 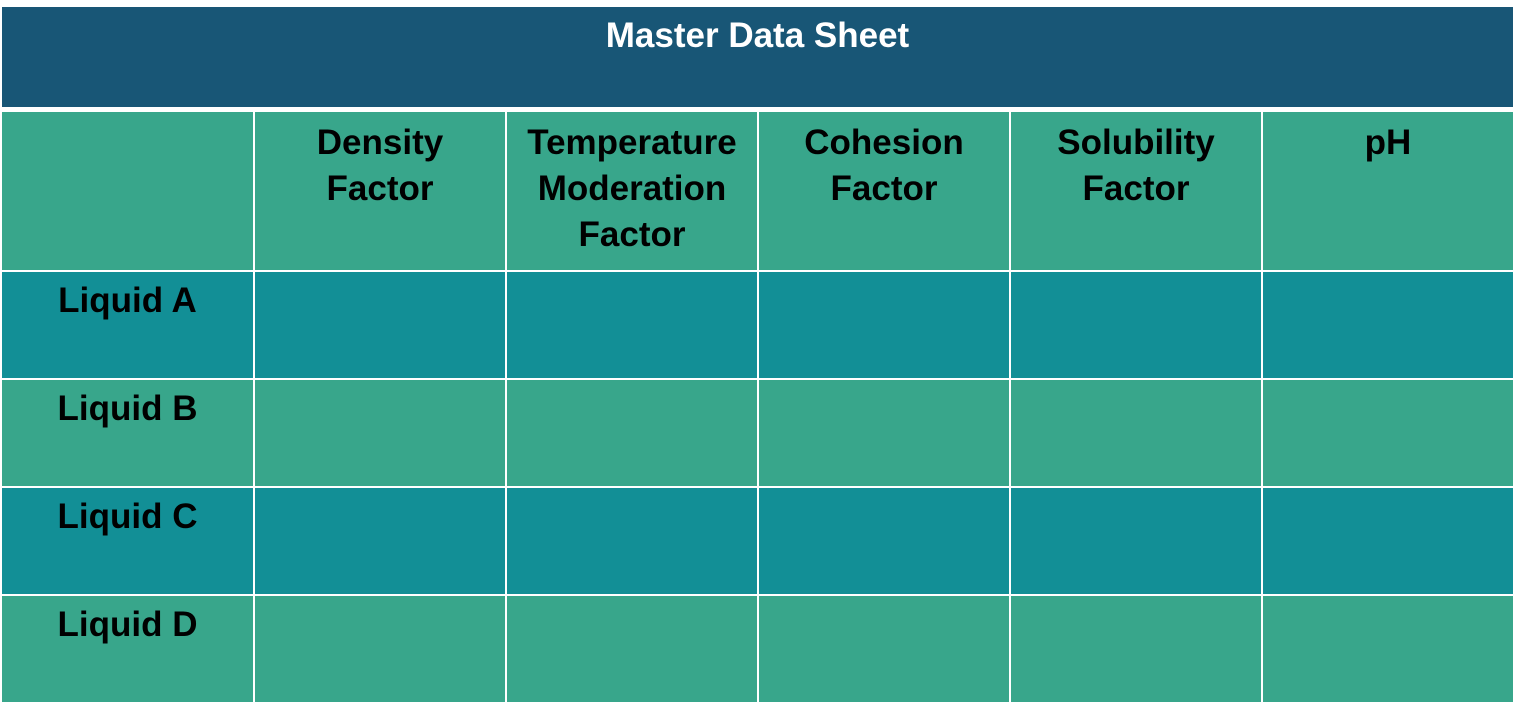 What do you see at coordinates (632, 142) in the screenshot?
I see `header-line: Temperature` at bounding box center [632, 142].